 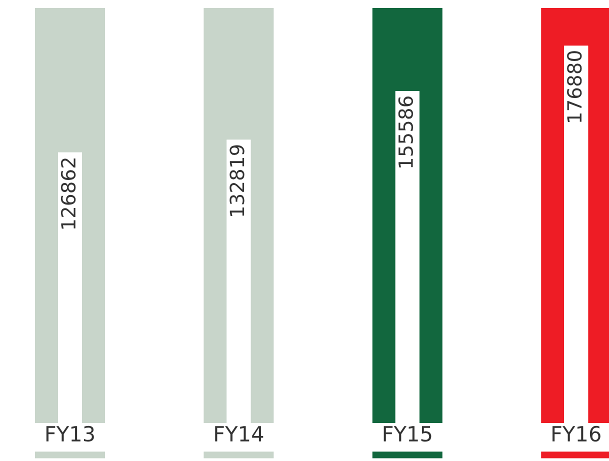 I want to click on x-tick-label: FY14, so click(x=239, y=434).